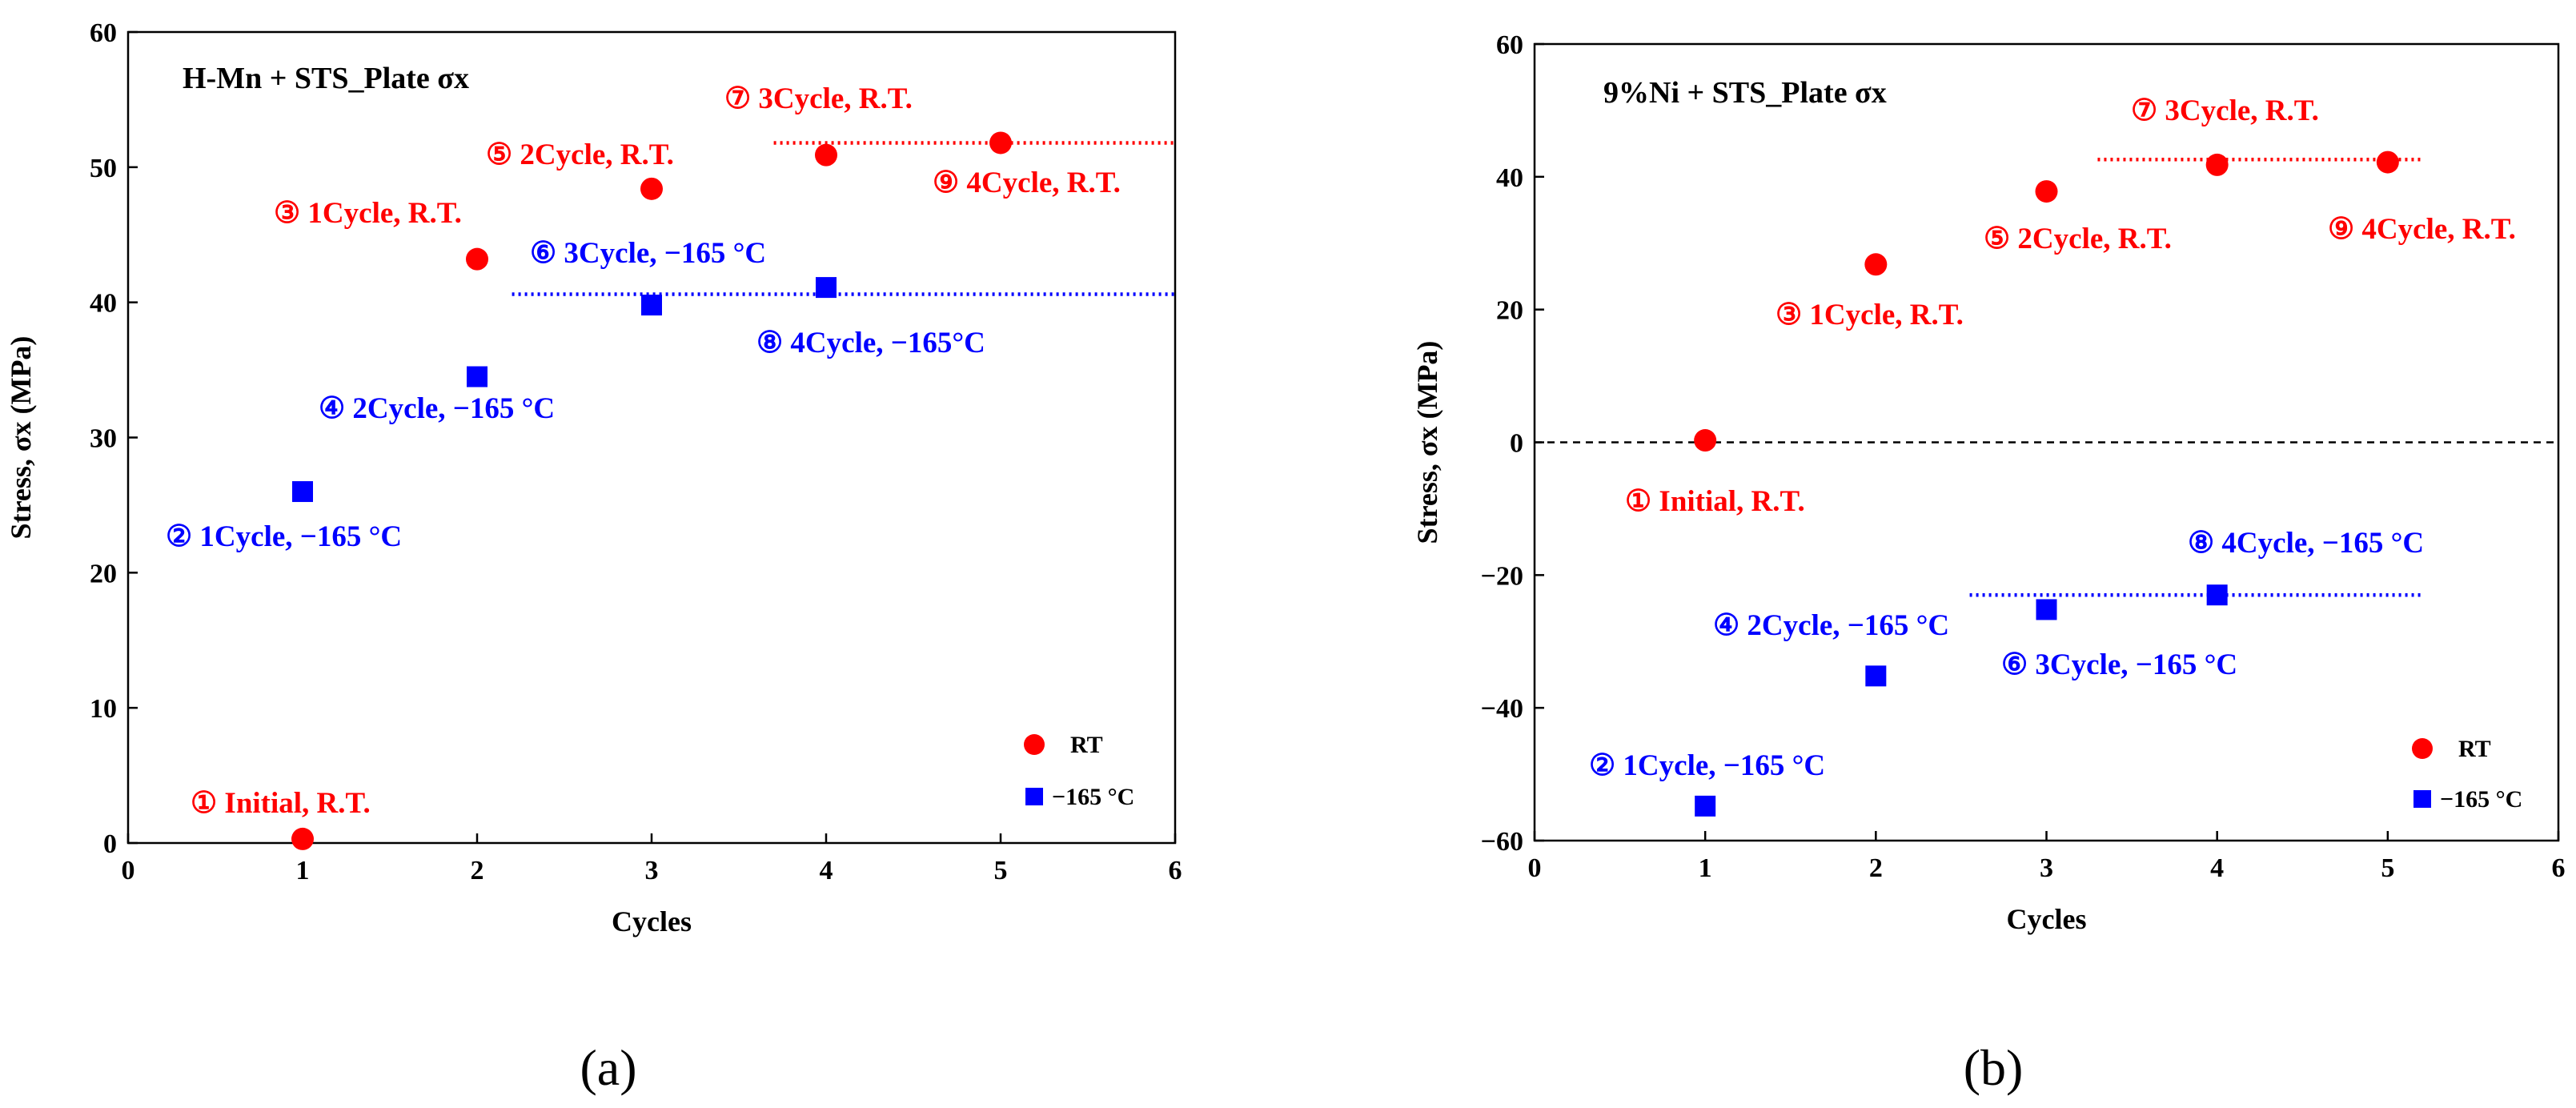 This screenshot has width=2576, height=1108. Describe the element at coordinates (1745, 93) in the screenshot. I see `chart-title: 9%Ni + STS_Plate σx` at that location.